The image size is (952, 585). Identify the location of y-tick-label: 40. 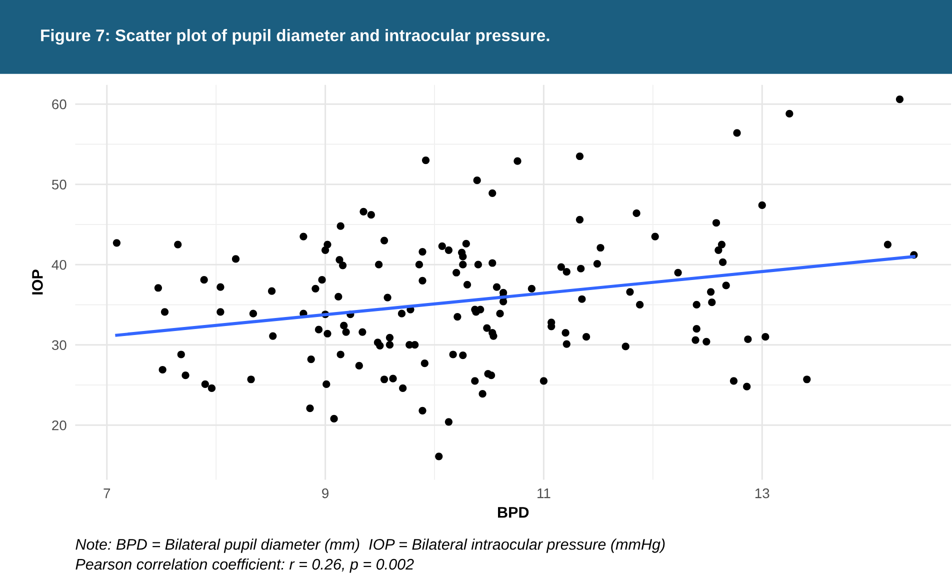
(59, 265).